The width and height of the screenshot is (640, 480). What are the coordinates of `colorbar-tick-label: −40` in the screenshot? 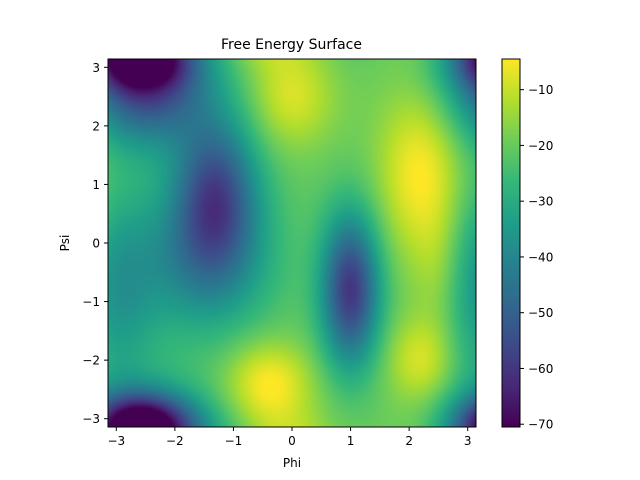 It's located at (540, 257).